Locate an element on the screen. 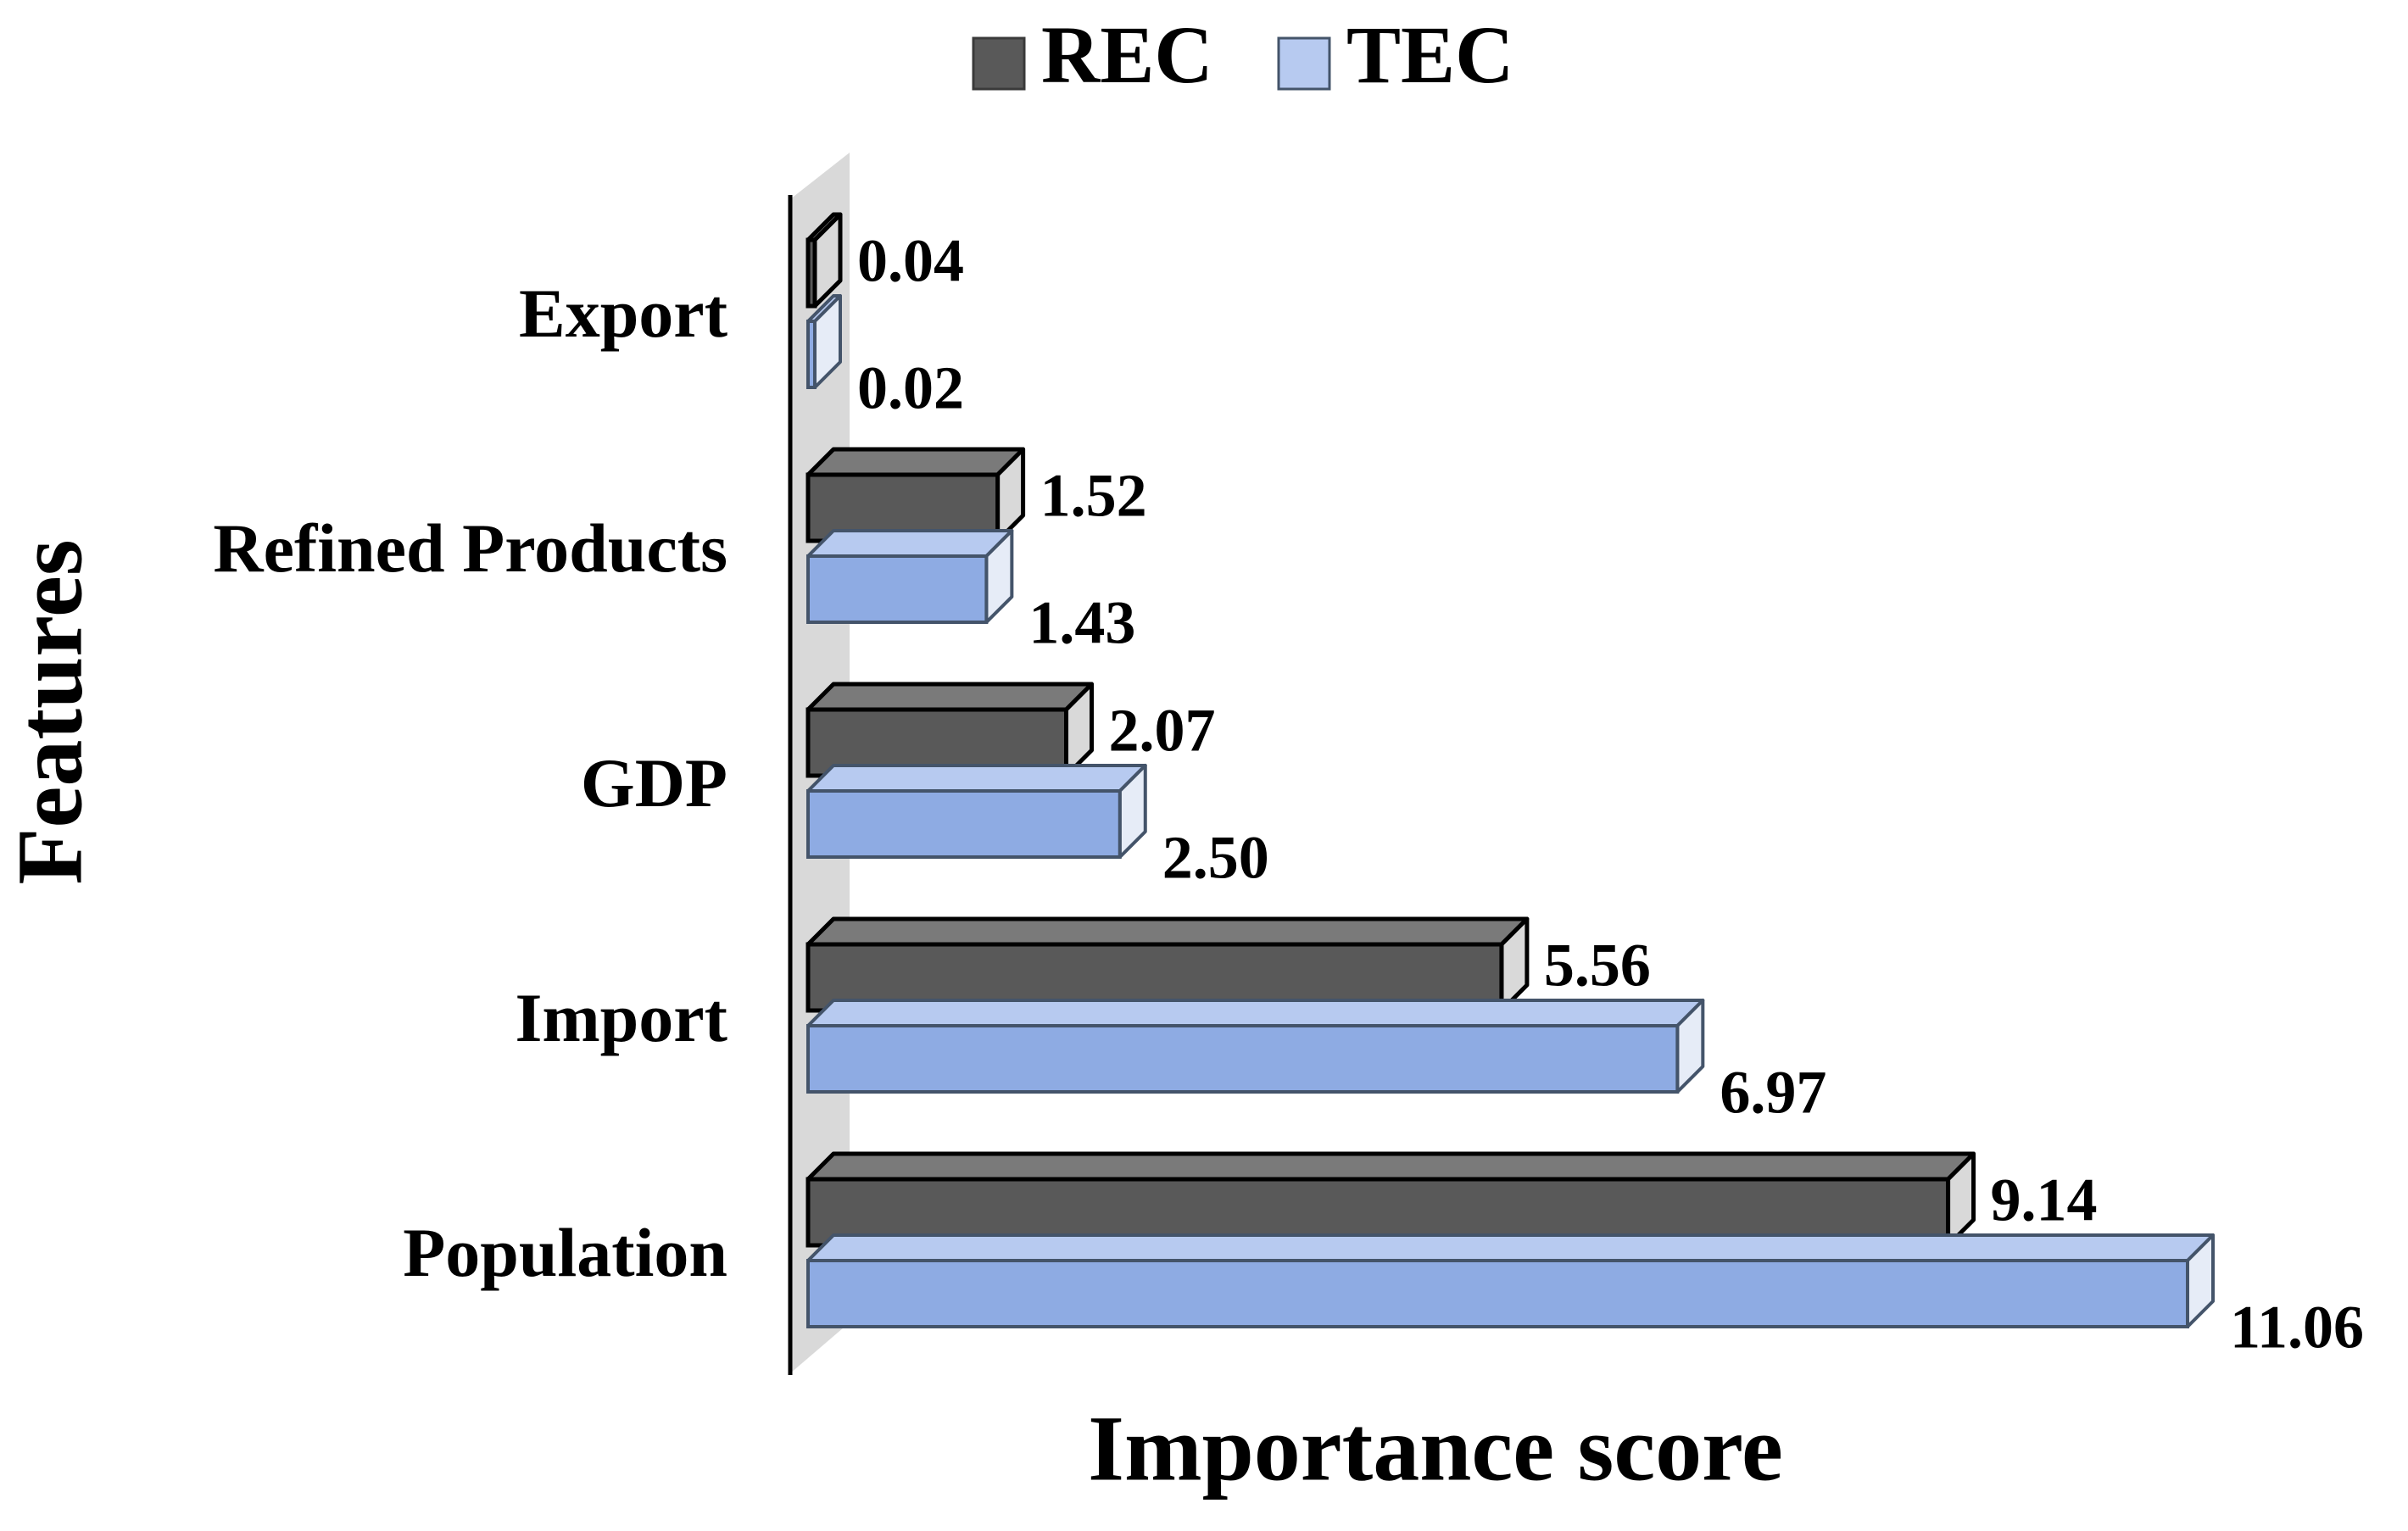 The image size is (2408, 1531). data-label-rec-population: 9.14 is located at coordinates (2044, 1200).